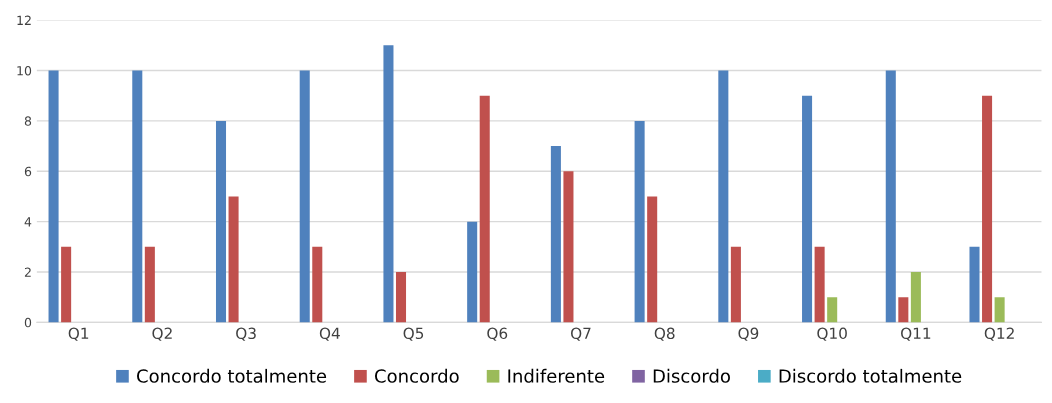 The image size is (1052, 403). What do you see at coordinates (870, 375) in the screenshot?
I see `legend-label: Discordo totalmente` at bounding box center [870, 375].